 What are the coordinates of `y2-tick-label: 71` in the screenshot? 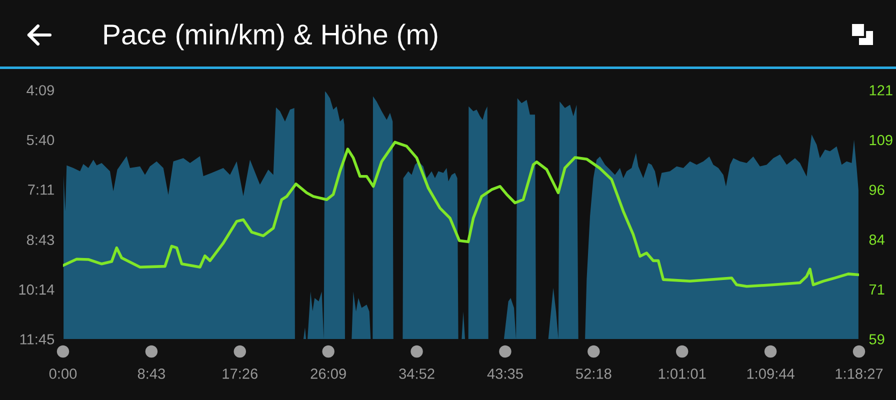 It's located at (876, 289).